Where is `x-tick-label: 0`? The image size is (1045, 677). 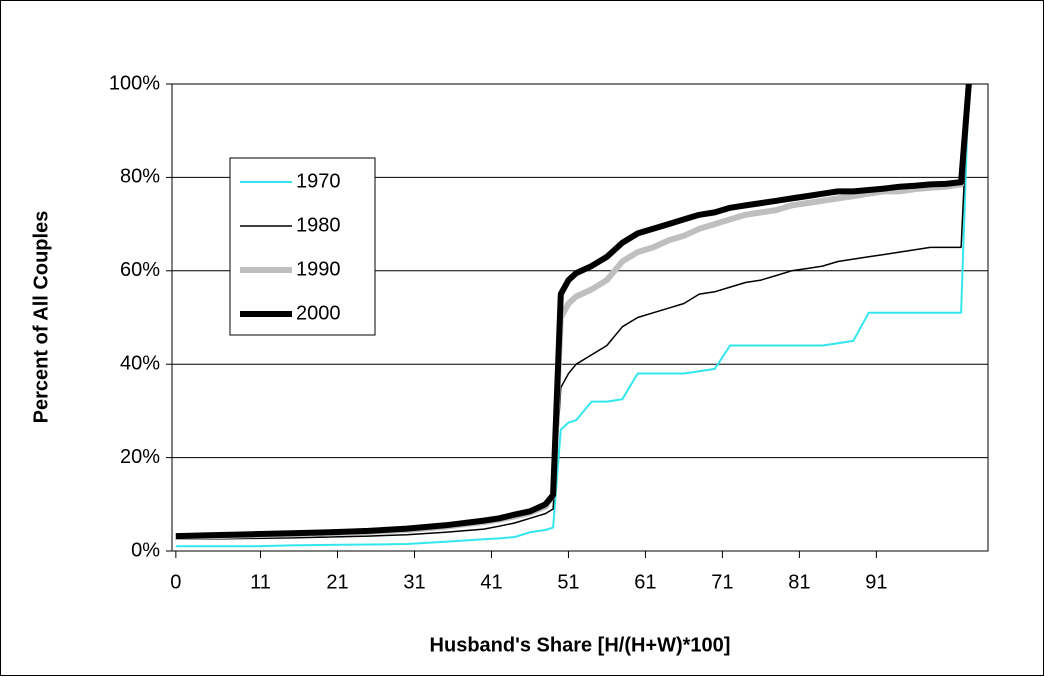
x-tick-label: 0 is located at coordinates (175, 582).